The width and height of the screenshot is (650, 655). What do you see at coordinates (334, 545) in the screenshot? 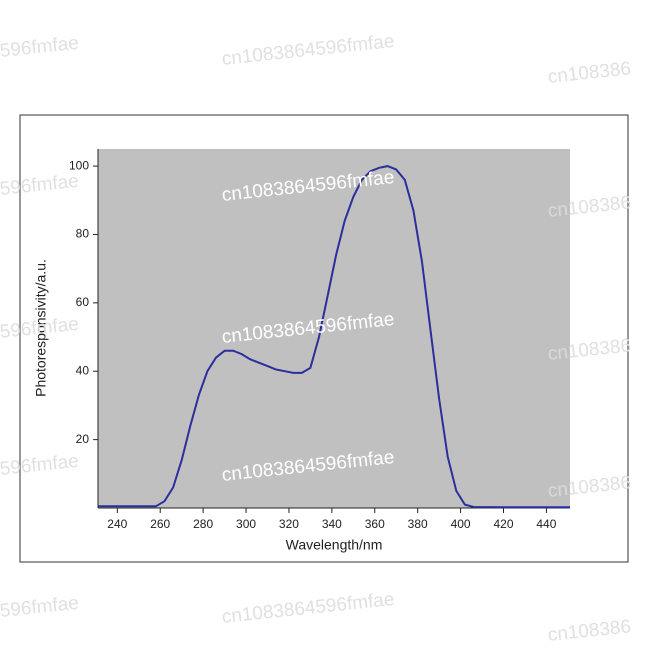
I see `x-axis-label: Wavelength/nm` at bounding box center [334, 545].